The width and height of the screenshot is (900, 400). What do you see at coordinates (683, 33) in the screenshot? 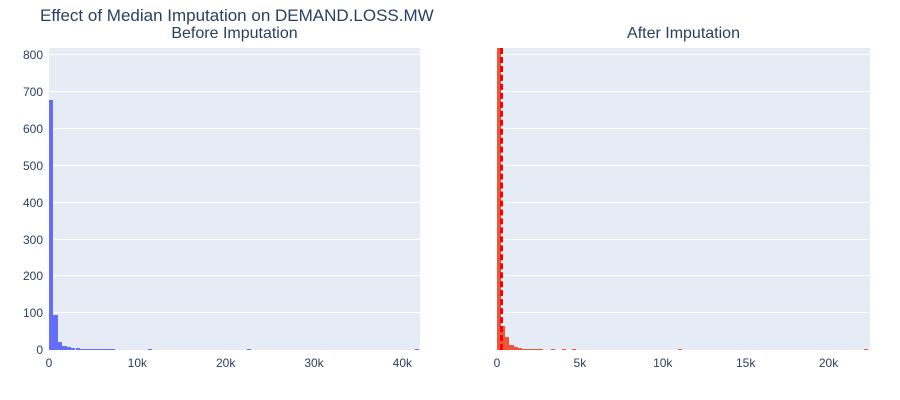
I see `subplot-title-after: After Imputation` at bounding box center [683, 33].